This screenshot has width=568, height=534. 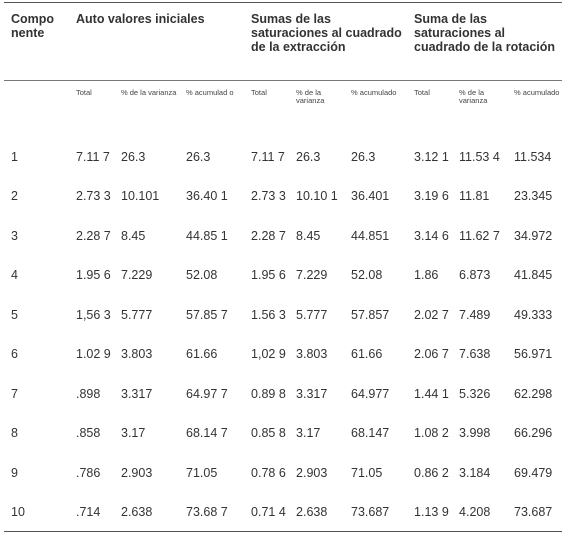 What do you see at coordinates (268, 512) in the screenshot?
I see `table-cell: 0.71 4` at bounding box center [268, 512].